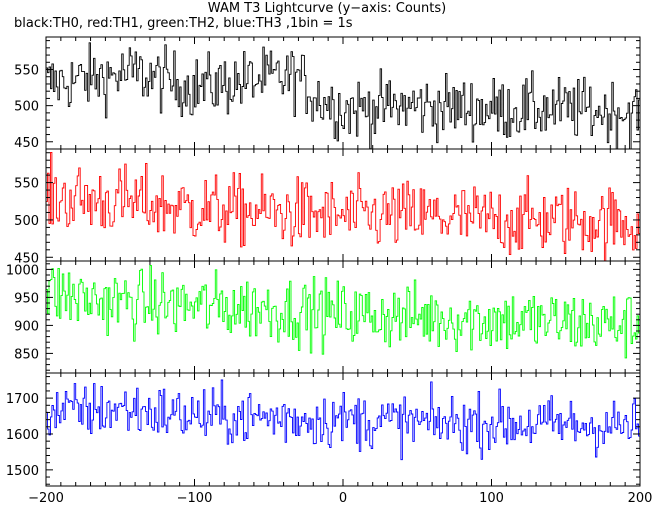 This screenshot has height=505, width=654. Describe the element at coordinates (22, 471) in the screenshot. I see `y-tick-label: 1500` at that location.